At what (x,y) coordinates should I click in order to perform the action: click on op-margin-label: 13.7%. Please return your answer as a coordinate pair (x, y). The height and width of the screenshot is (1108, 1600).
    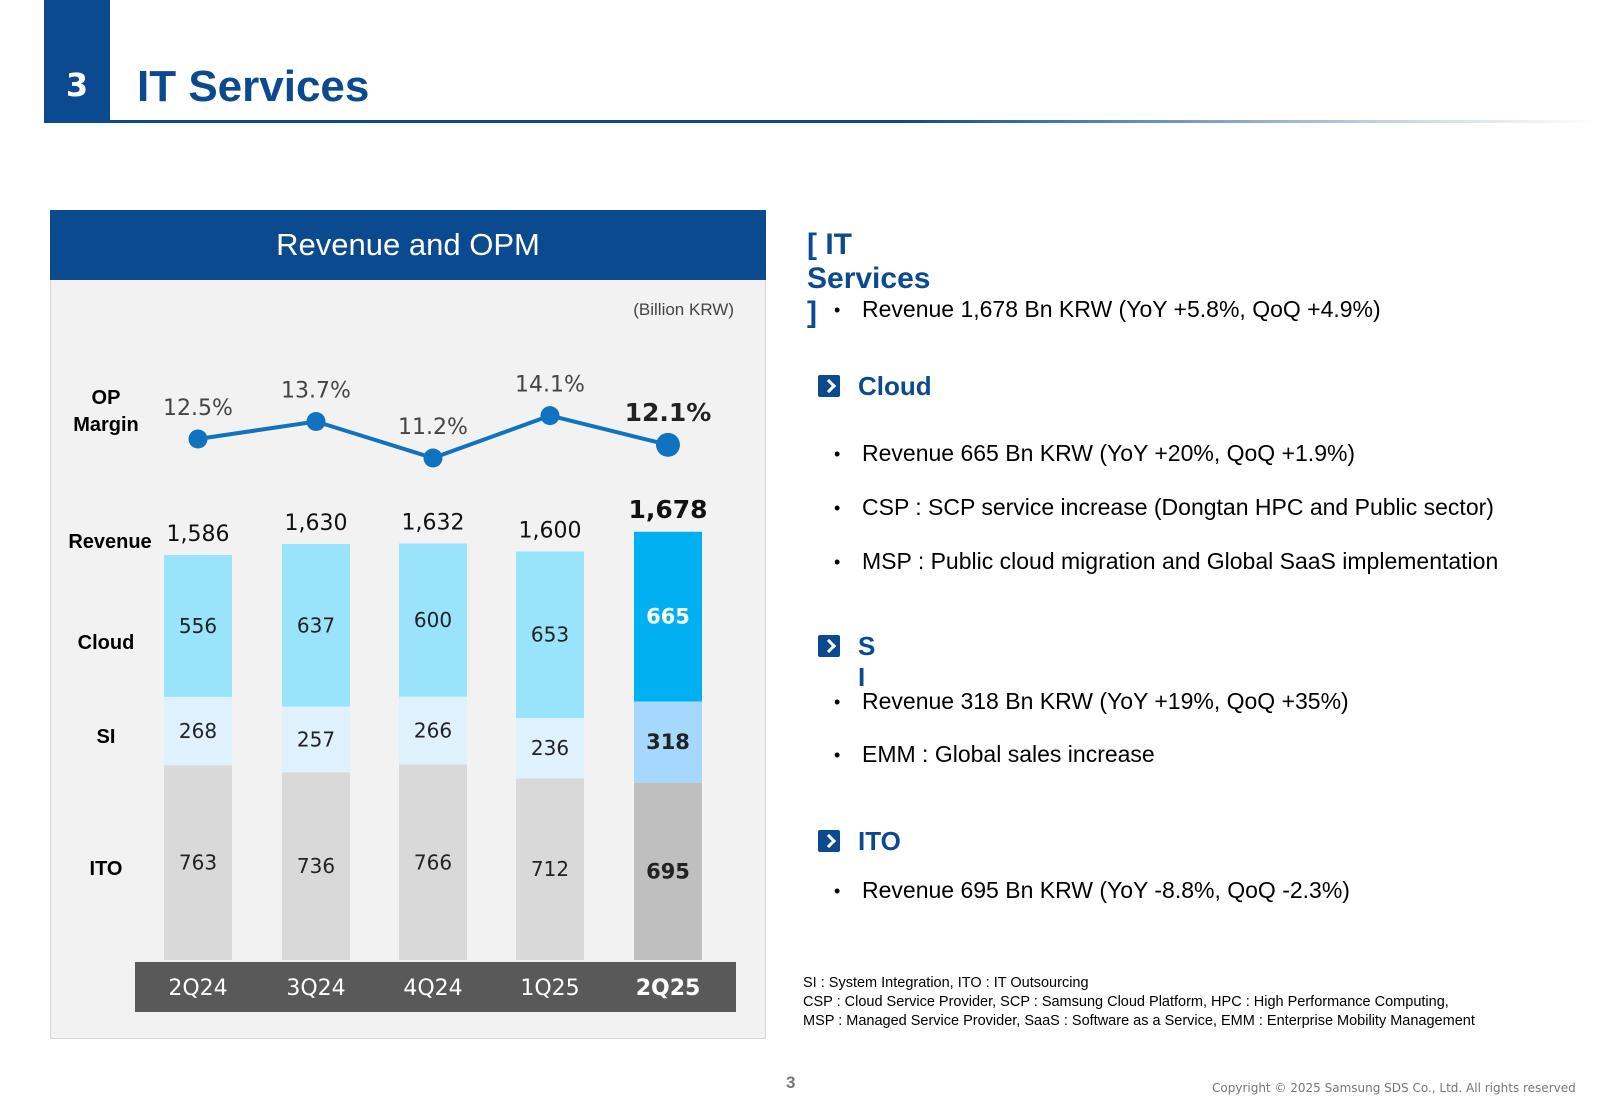
    Looking at the image, I should click on (316, 390).